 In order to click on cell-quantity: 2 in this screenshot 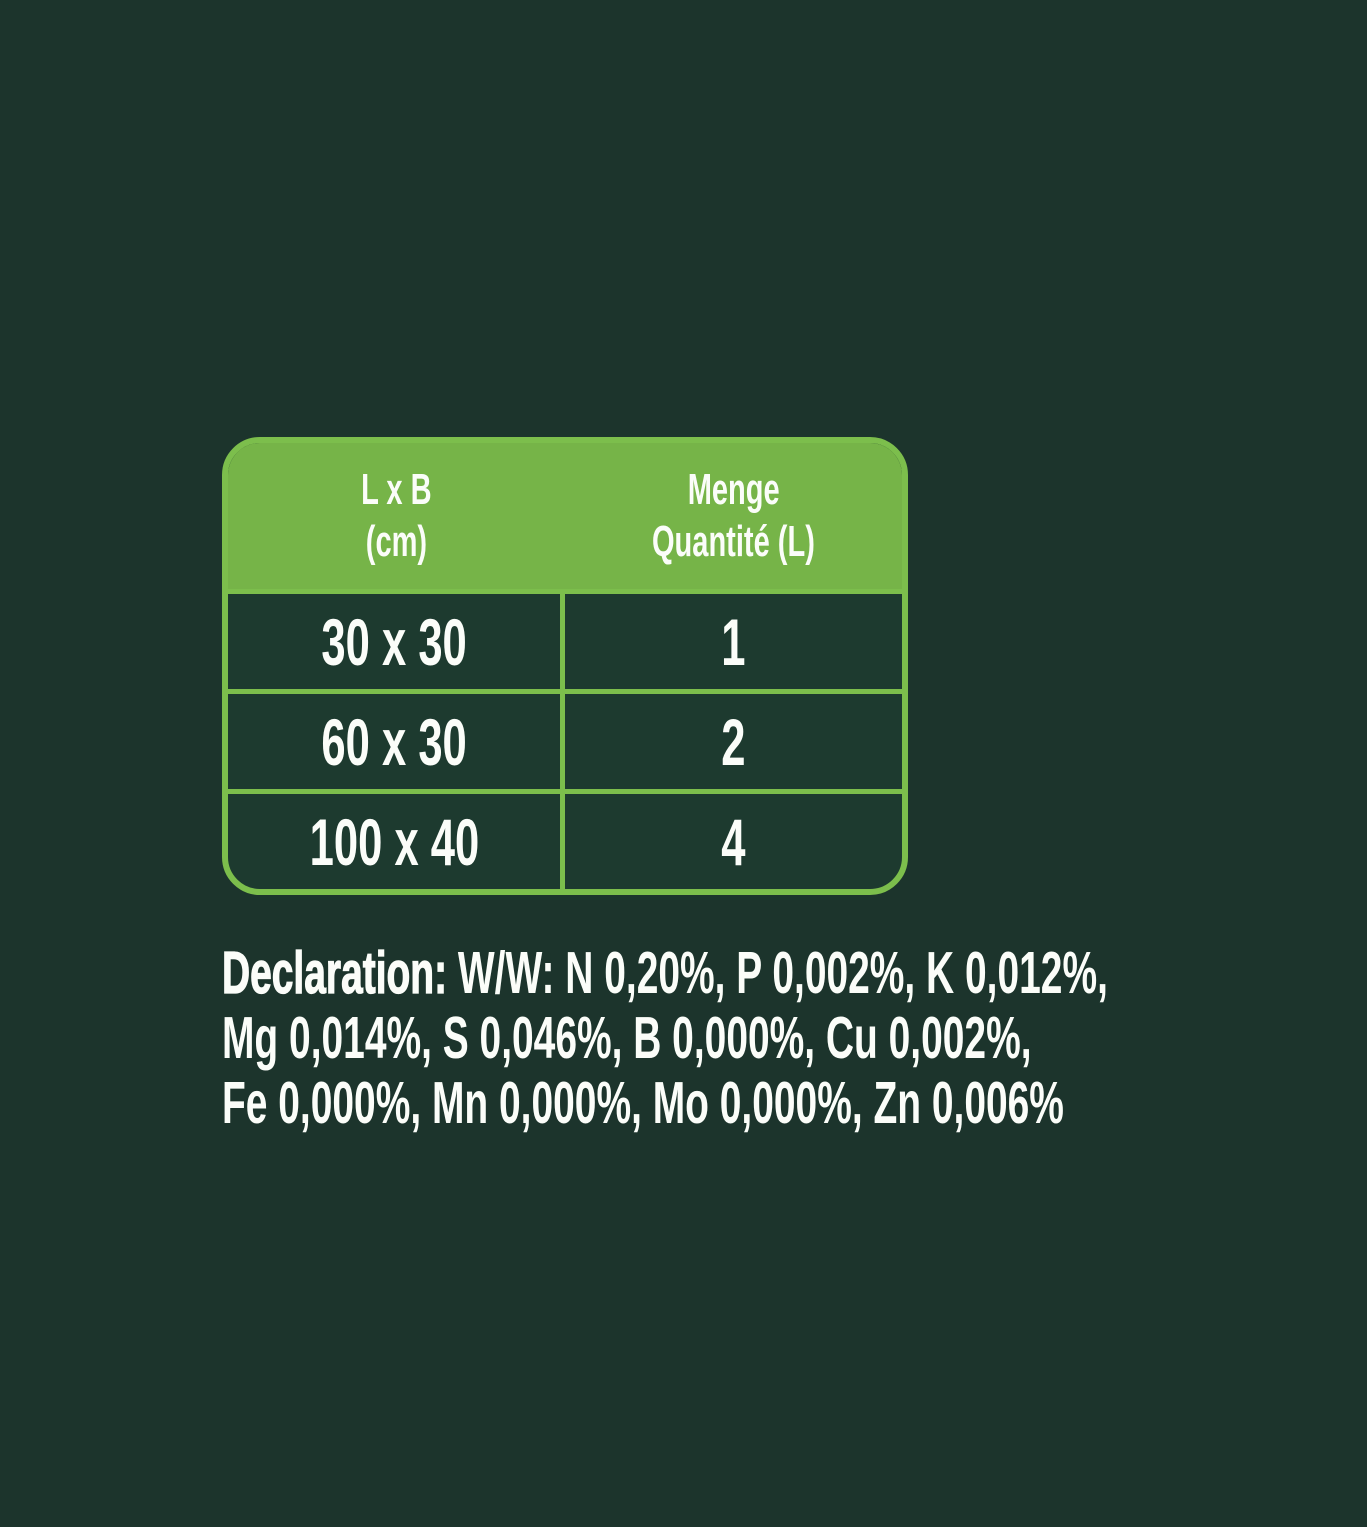, I will do `click(733, 741)`.